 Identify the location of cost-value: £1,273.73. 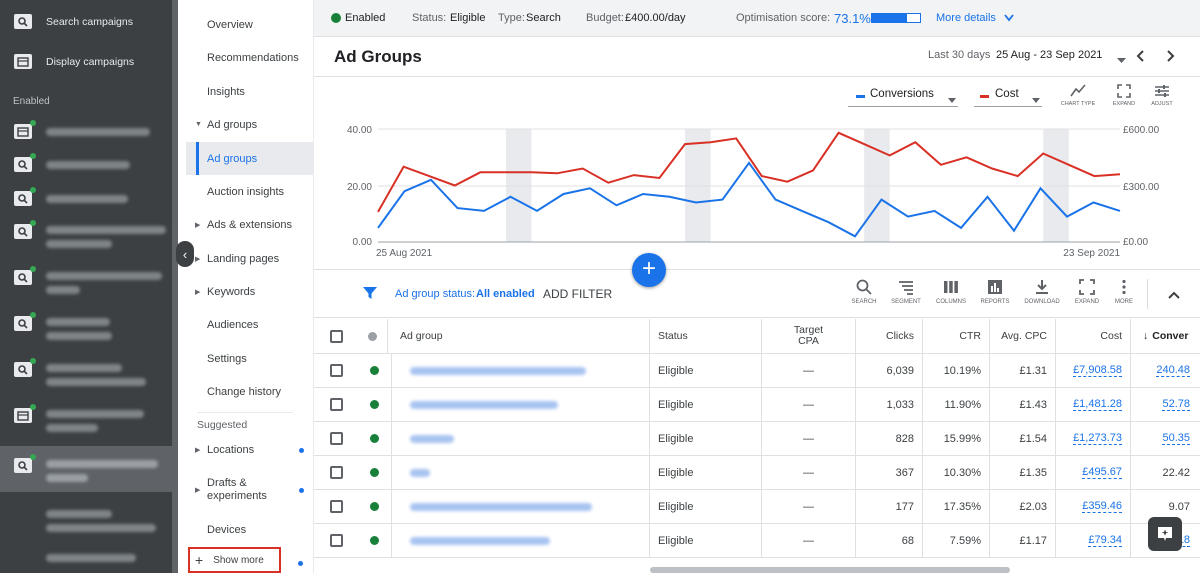
(1097, 438).